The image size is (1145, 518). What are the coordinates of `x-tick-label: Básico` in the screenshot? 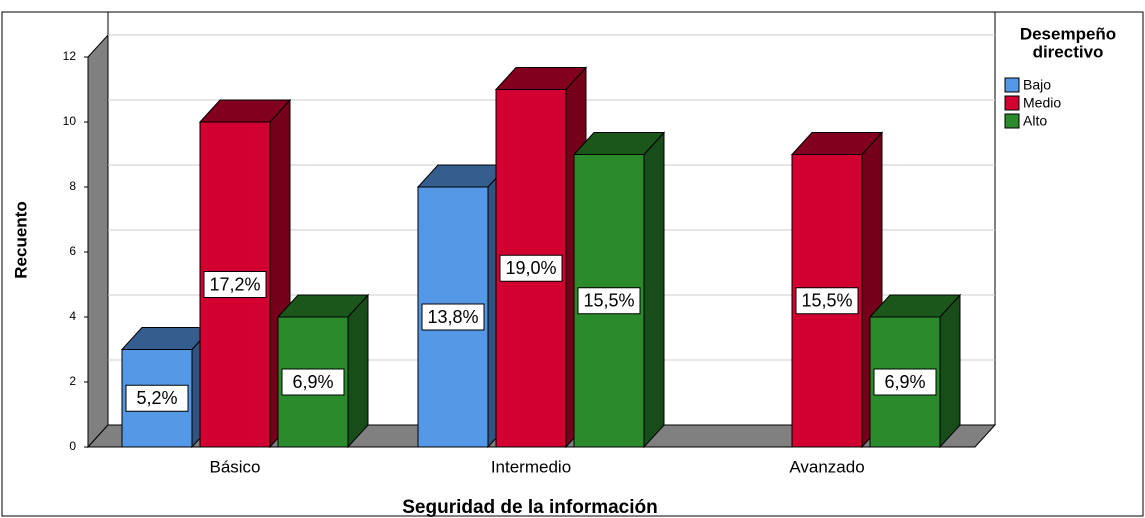 It's located at (234, 466).